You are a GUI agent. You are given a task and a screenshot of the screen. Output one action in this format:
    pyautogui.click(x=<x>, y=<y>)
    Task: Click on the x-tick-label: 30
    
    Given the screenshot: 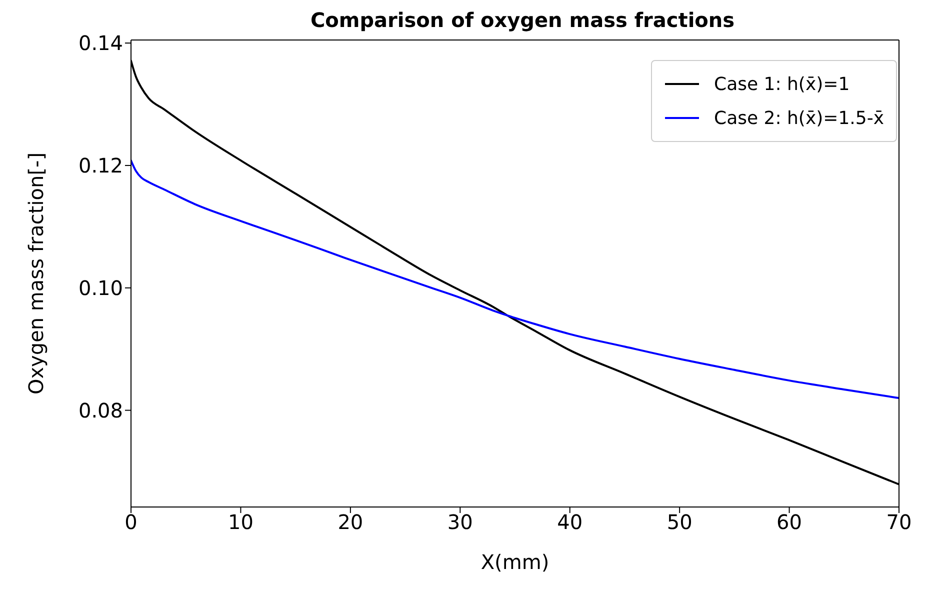 What is the action you would take?
    pyautogui.click(x=460, y=522)
    